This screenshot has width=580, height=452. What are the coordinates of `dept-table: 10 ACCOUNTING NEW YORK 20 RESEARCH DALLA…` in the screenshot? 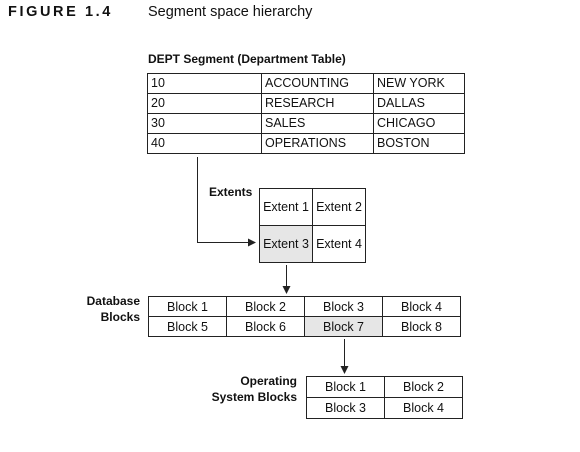 It's located at (306, 113).